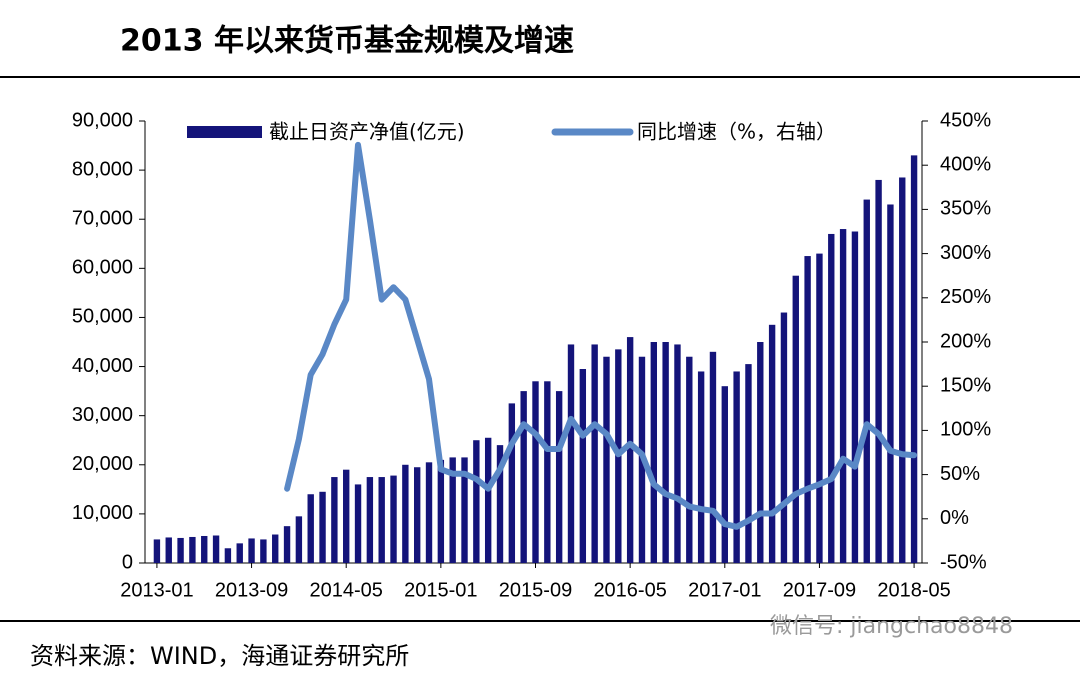  Describe the element at coordinates (965, 209) in the screenshot. I see `y2-tick-label: 350%` at that location.